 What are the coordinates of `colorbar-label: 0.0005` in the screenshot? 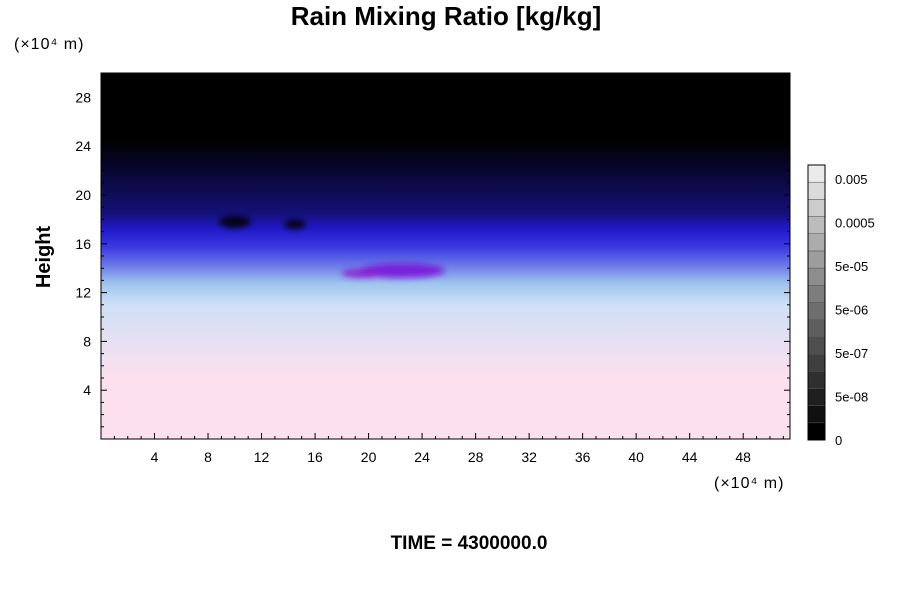 It's located at (855, 223).